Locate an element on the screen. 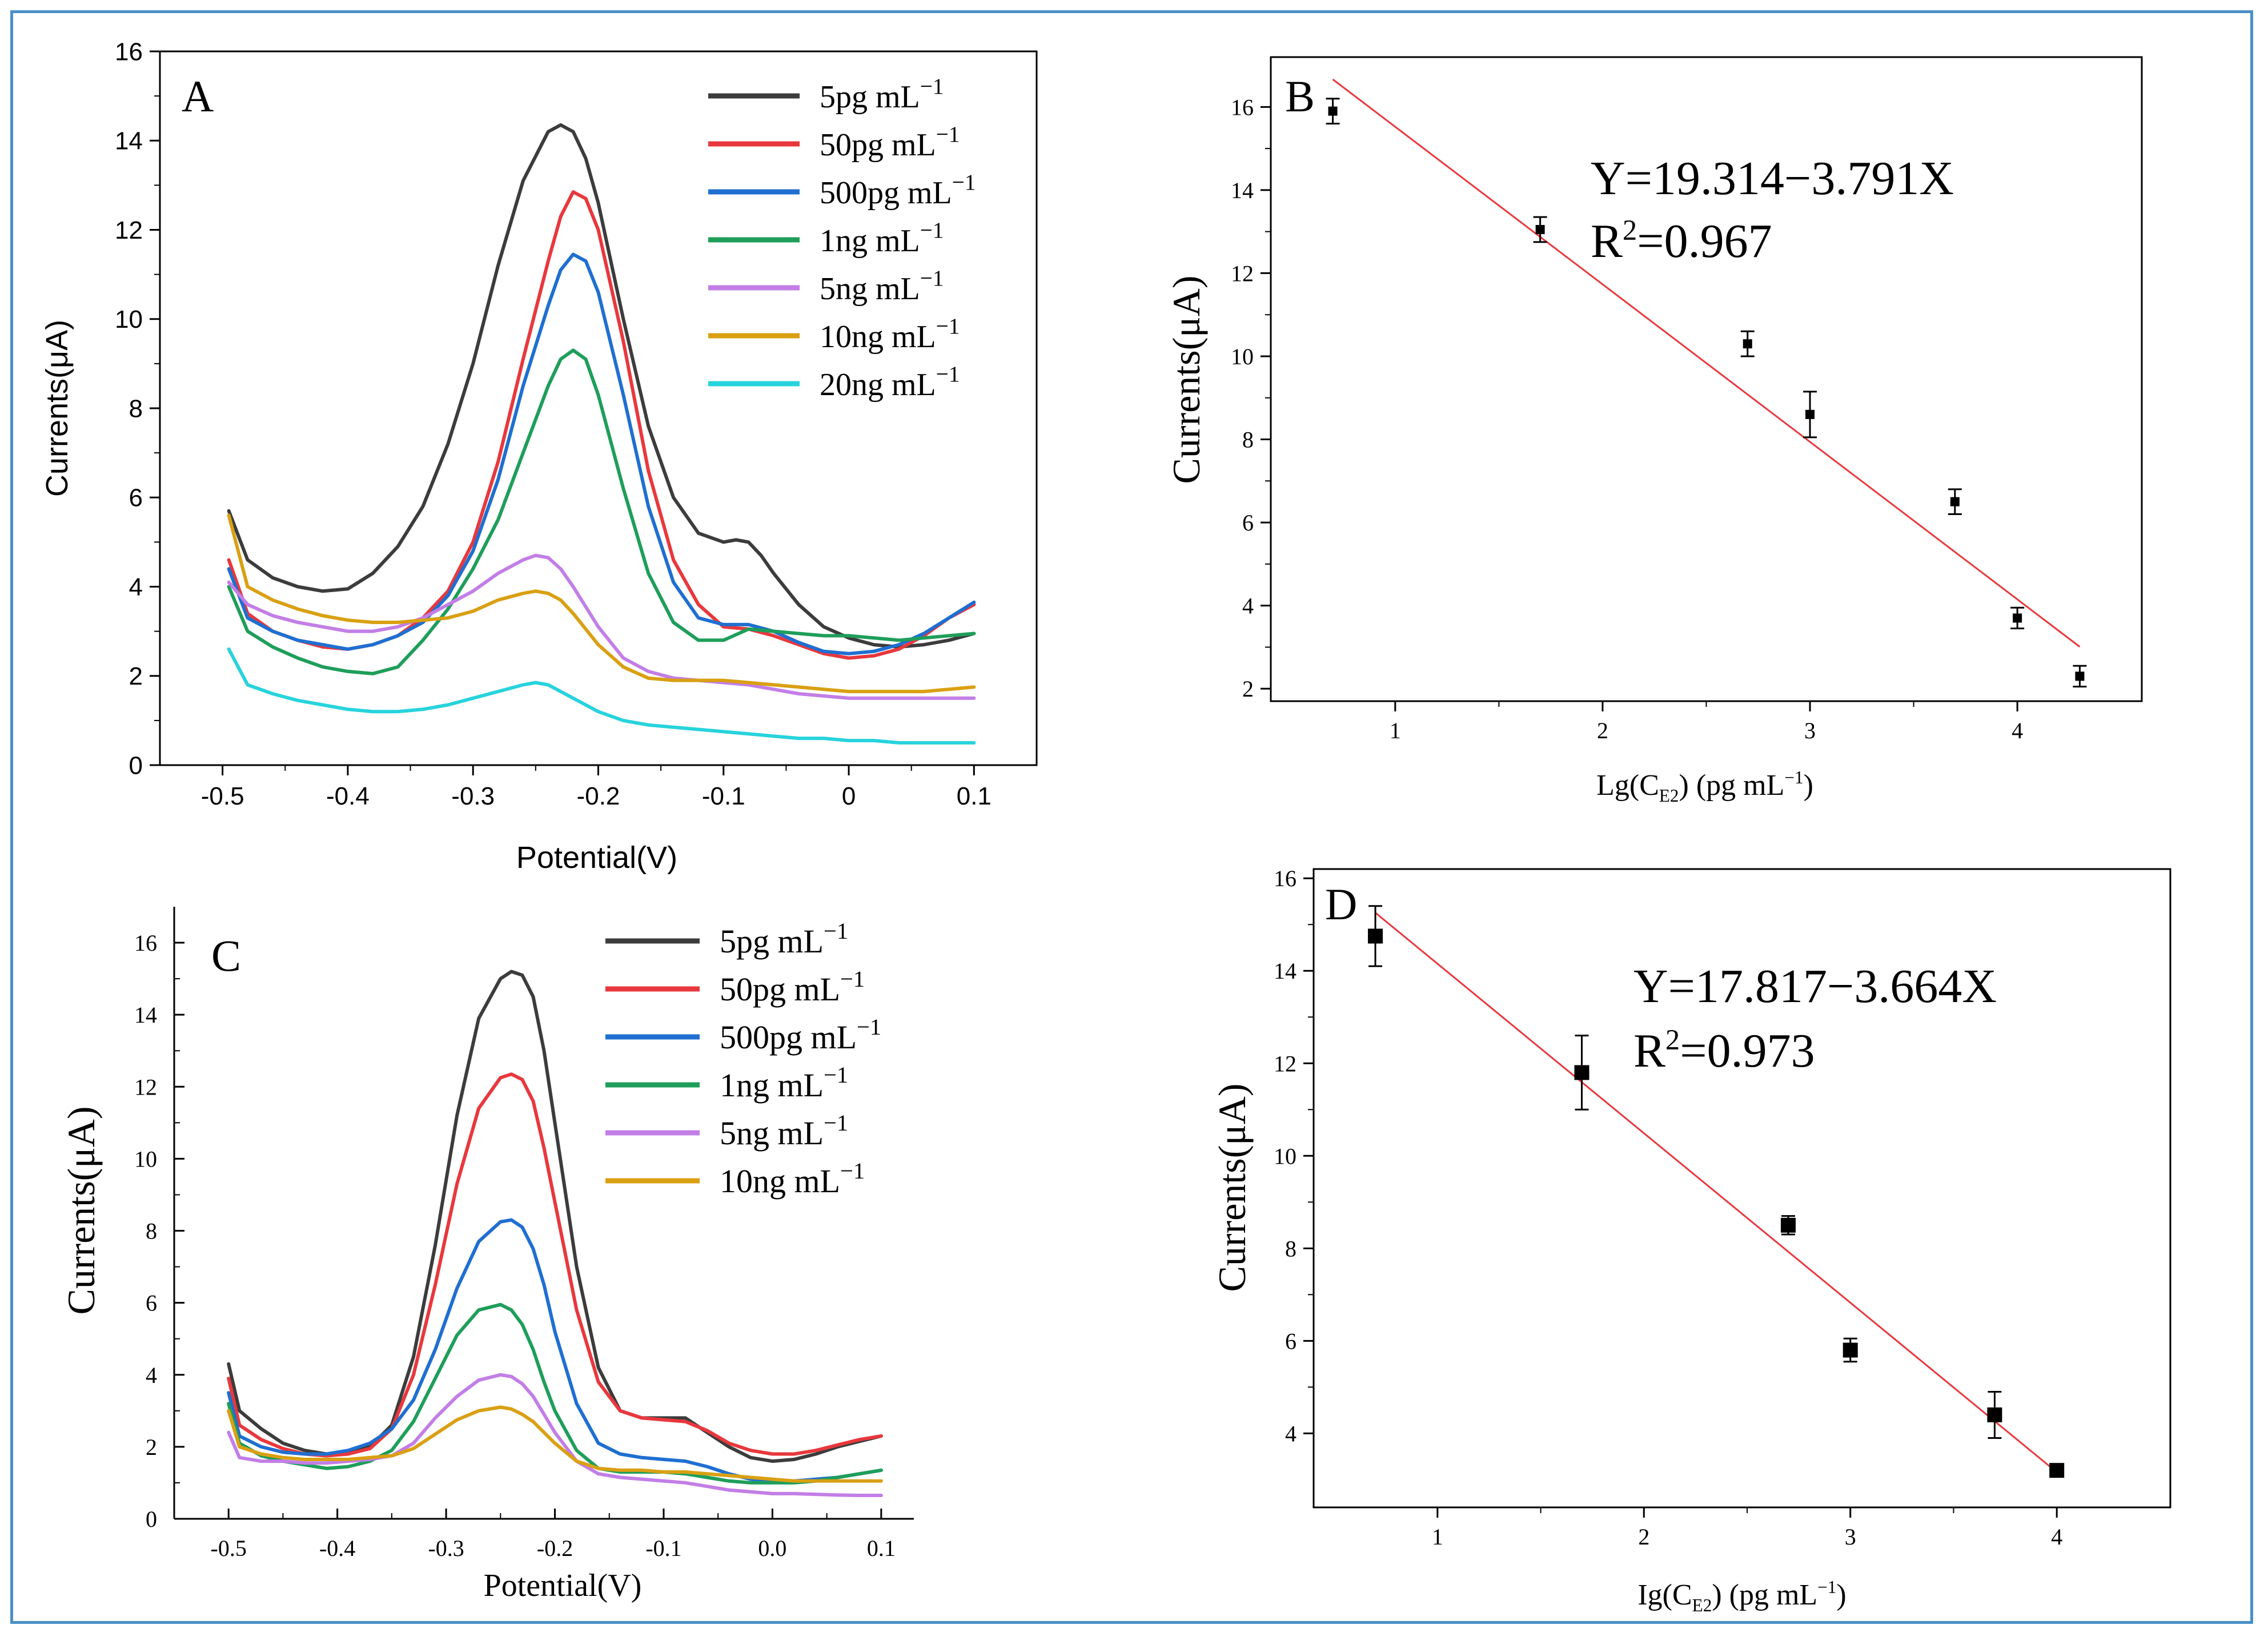  x-tick-label: 0 is located at coordinates (849, 796).